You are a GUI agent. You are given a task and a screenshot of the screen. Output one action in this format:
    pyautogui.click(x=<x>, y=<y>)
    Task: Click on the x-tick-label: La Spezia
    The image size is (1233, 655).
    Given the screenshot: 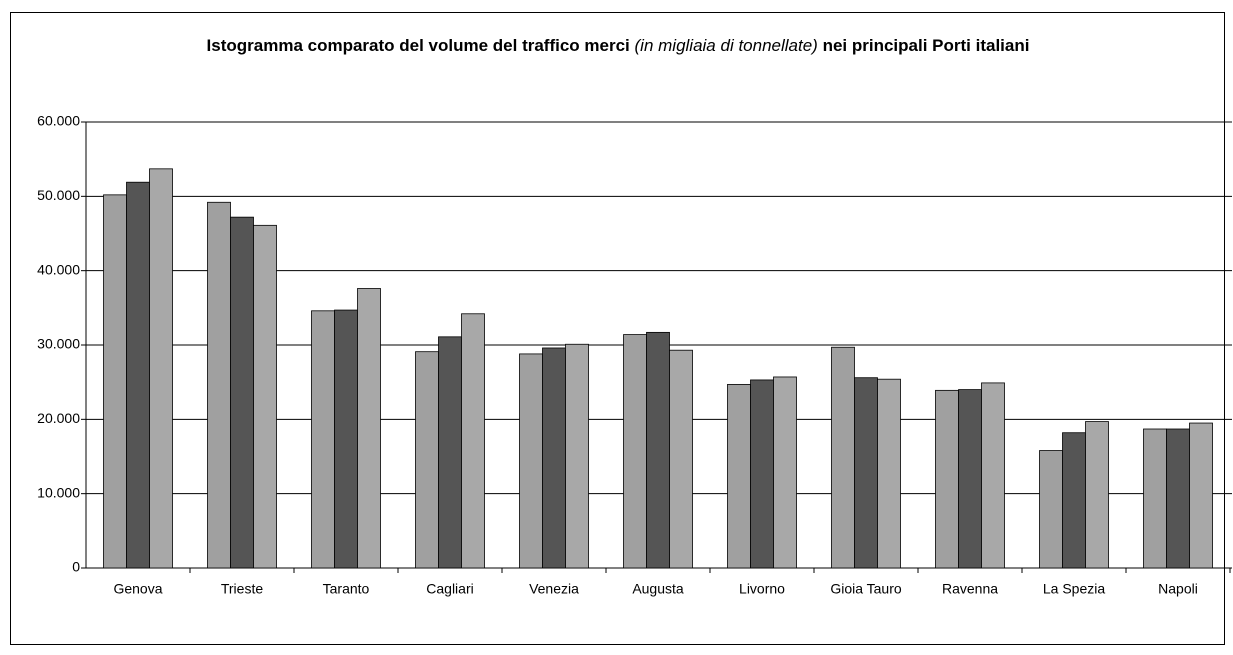 What is the action you would take?
    pyautogui.click(x=1074, y=589)
    